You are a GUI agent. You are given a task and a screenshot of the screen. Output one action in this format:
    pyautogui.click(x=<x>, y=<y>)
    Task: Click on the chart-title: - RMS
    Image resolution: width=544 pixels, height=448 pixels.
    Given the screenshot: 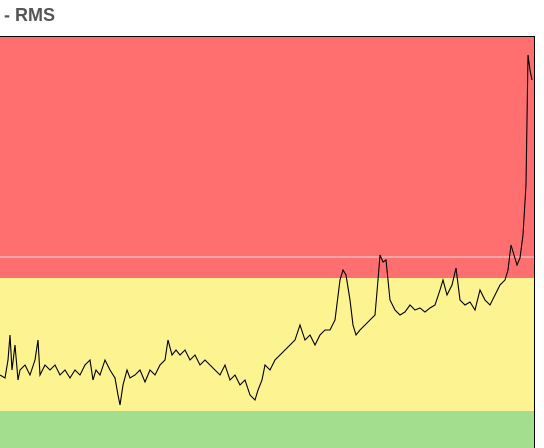 What is the action you would take?
    pyautogui.click(x=29, y=15)
    